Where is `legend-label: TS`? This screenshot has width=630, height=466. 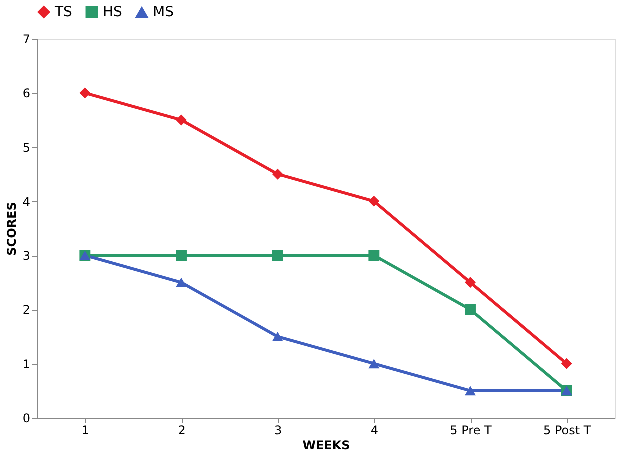
legend-label: TS is located at coordinates (63, 12).